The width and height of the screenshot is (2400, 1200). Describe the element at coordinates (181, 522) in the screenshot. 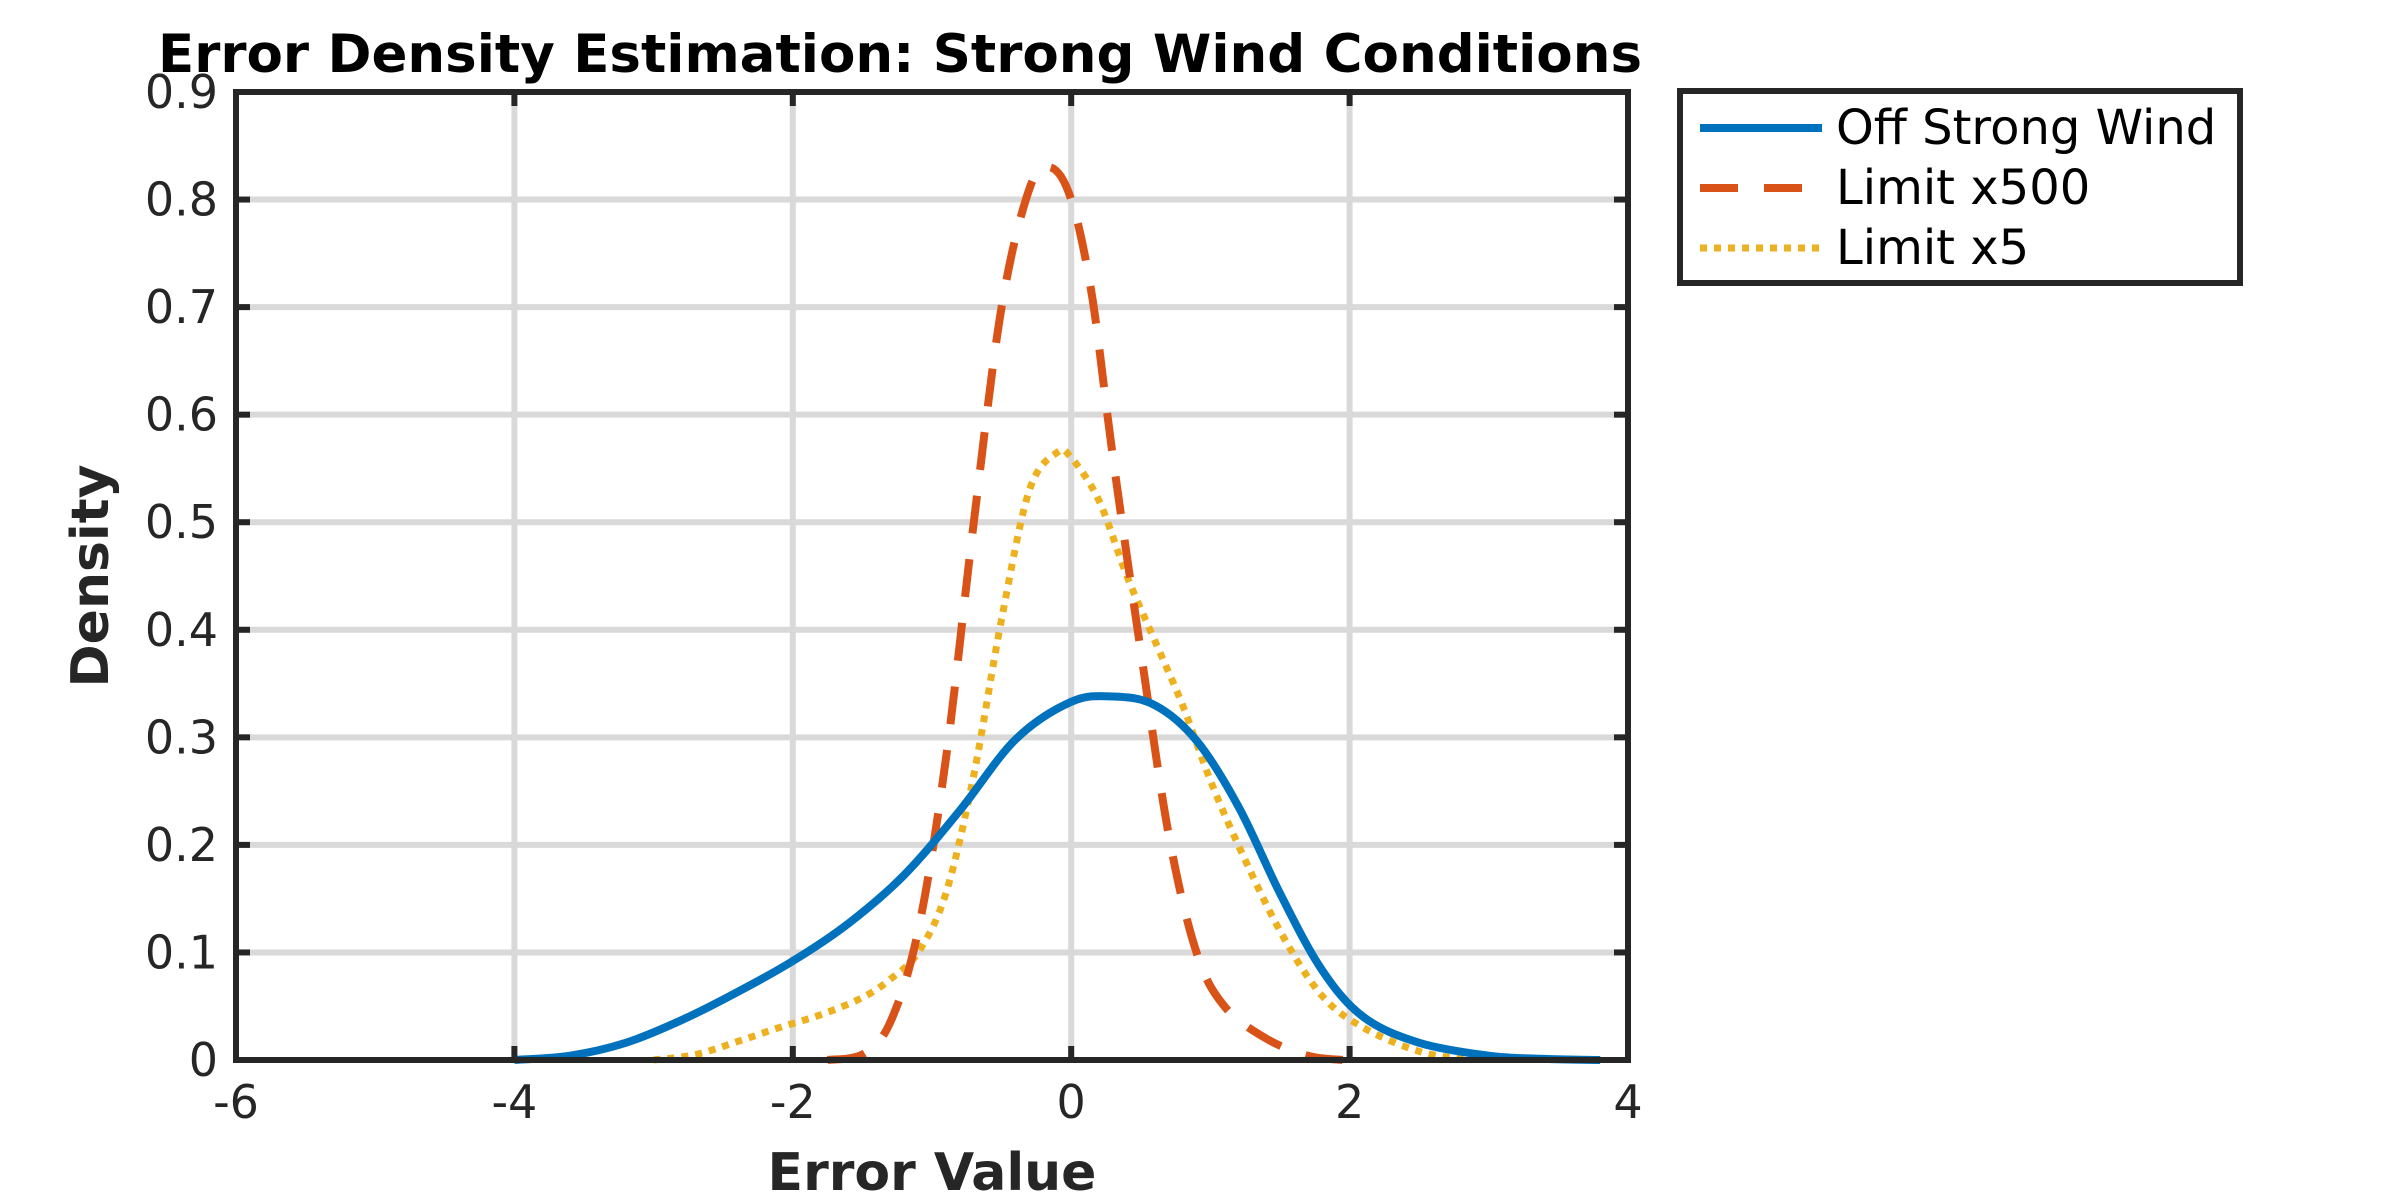

I see `y-tick-label: 0.5` at that location.